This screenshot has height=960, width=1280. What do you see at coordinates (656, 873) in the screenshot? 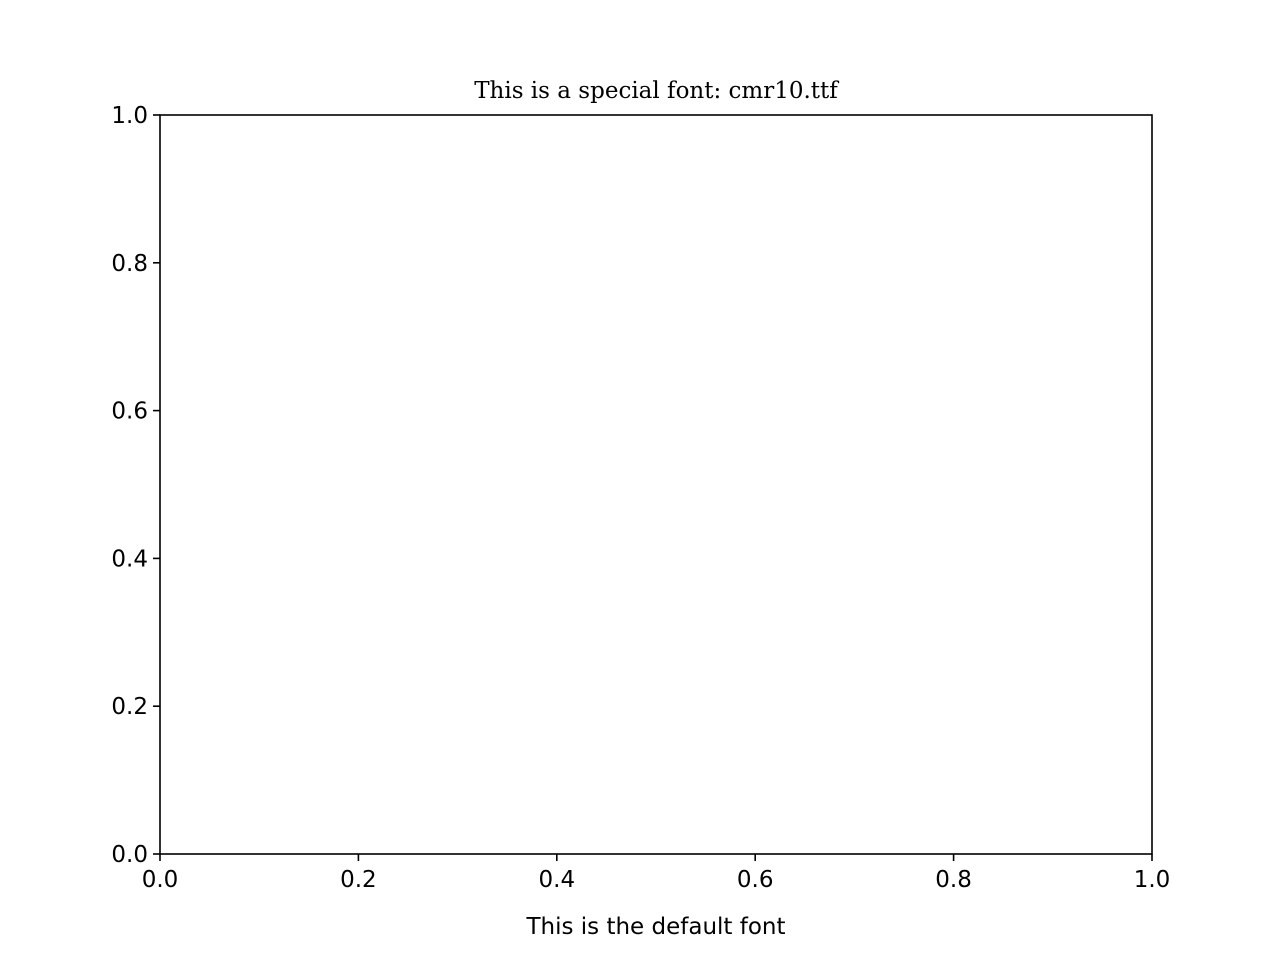
I see `x-axis: 0.0 0.2 0.4 0.6 0.8 1.0` at bounding box center [656, 873].